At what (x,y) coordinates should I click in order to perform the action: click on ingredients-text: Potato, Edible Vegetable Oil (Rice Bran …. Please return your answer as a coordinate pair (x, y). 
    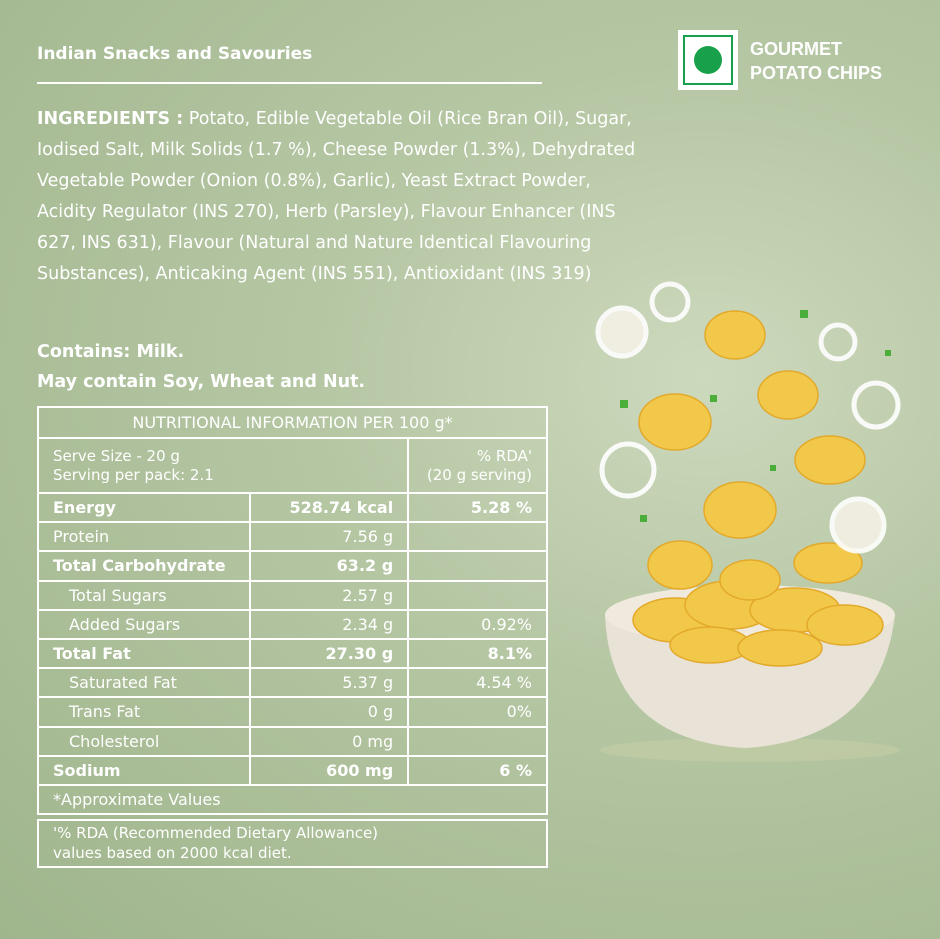
    Looking at the image, I should click on (336, 196).